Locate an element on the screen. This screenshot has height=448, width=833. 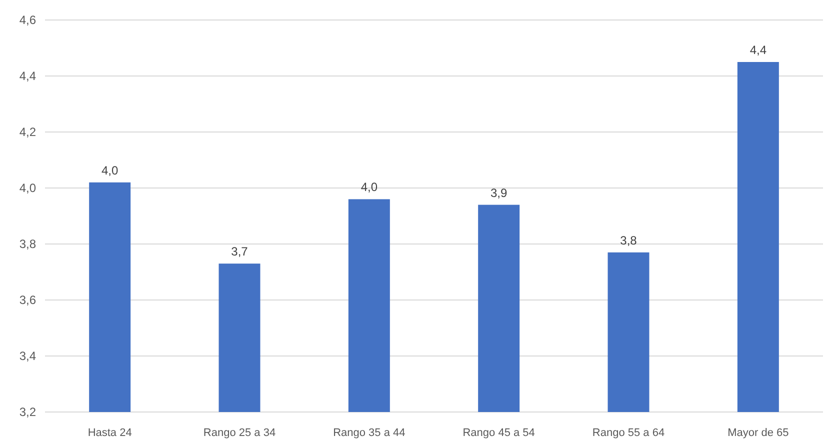
data-label: 3,8 is located at coordinates (629, 240).